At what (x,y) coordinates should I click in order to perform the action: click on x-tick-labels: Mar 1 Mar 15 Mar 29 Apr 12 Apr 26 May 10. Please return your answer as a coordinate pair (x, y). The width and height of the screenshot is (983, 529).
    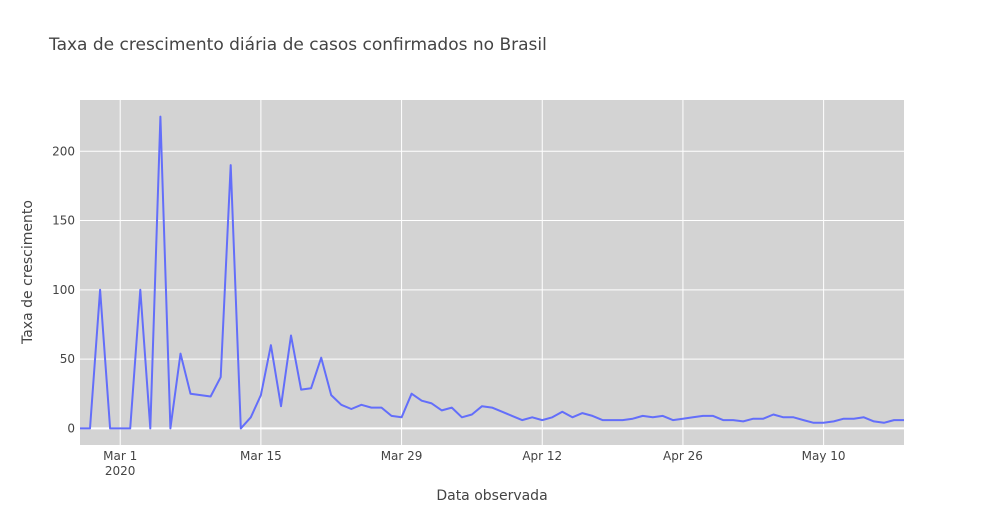
    Looking at the image, I should click on (474, 456).